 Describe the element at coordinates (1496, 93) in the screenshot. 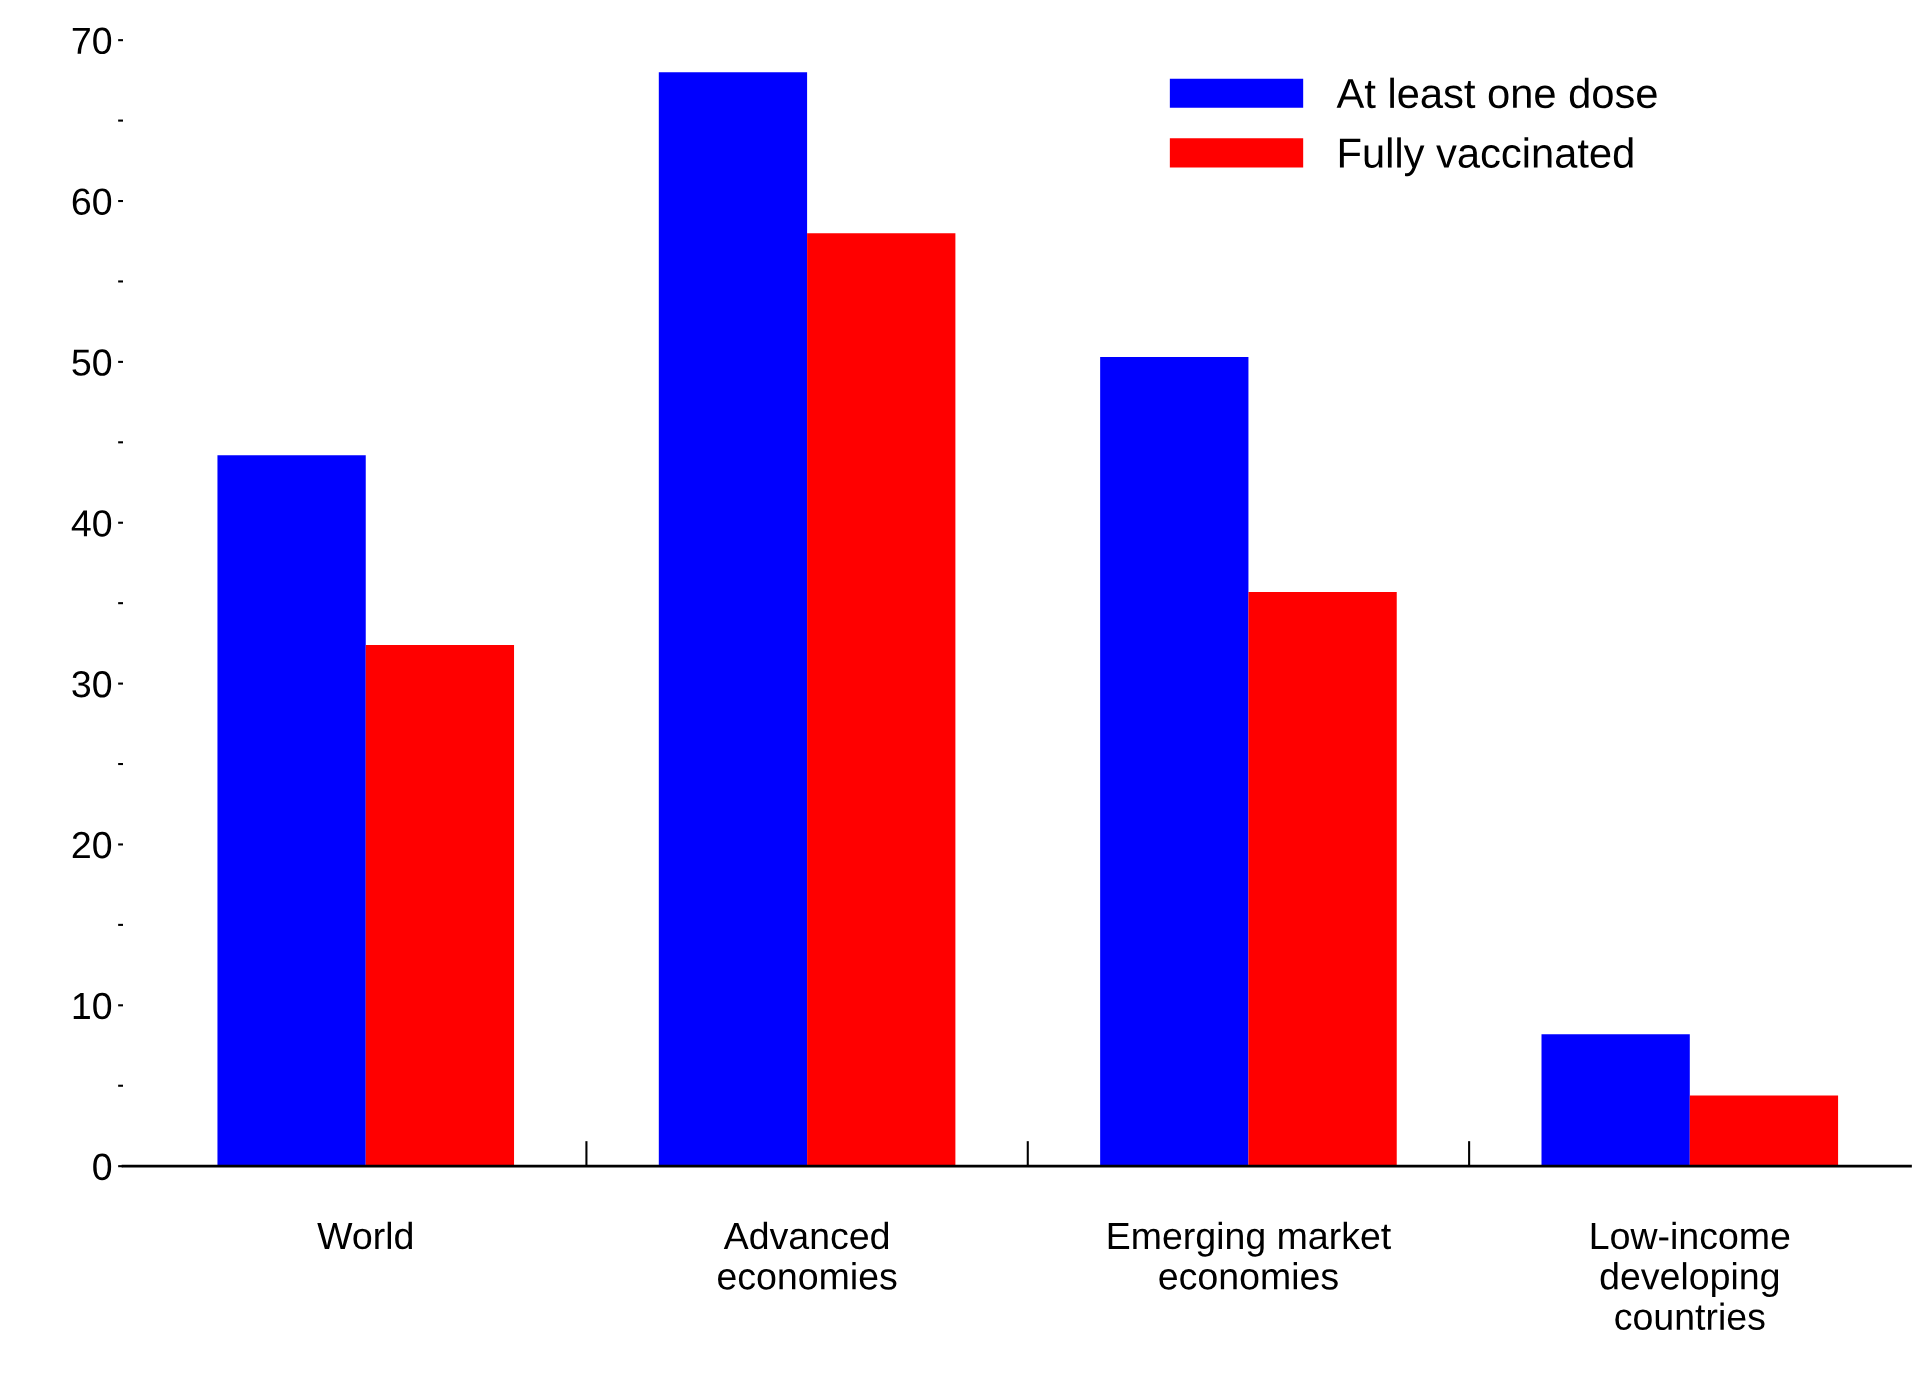

I see `legend-label: At least one dose` at that location.